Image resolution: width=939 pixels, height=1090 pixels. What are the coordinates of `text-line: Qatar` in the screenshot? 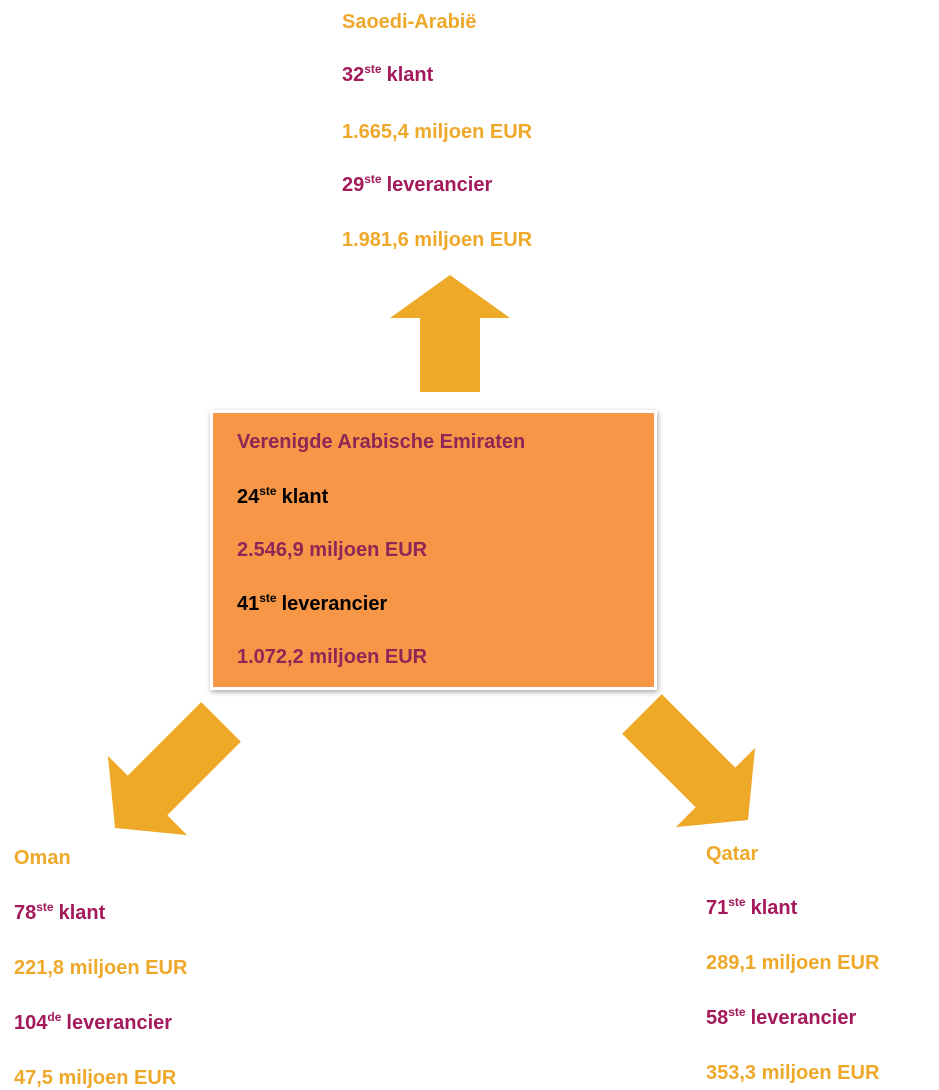 It's located at (732, 854).